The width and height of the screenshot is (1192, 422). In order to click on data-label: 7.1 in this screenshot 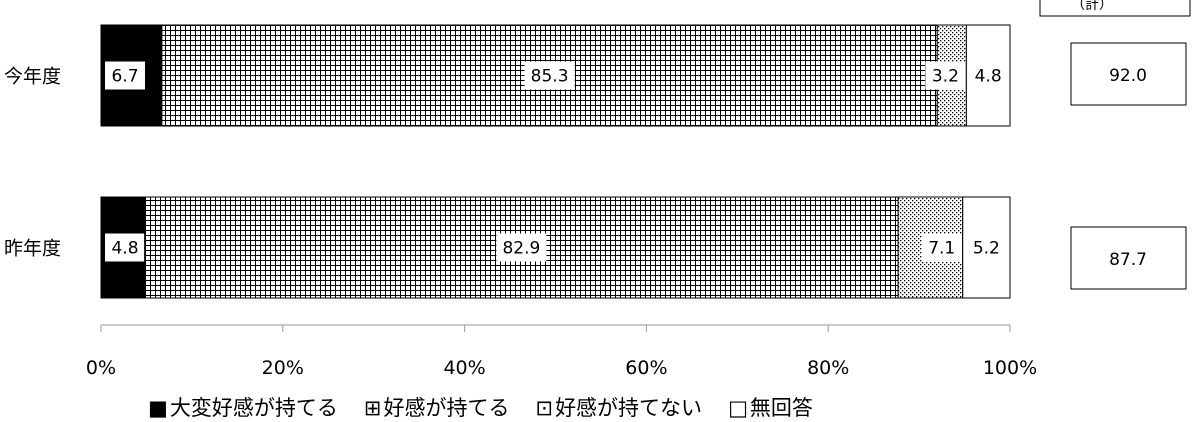, I will do `click(941, 249)`.